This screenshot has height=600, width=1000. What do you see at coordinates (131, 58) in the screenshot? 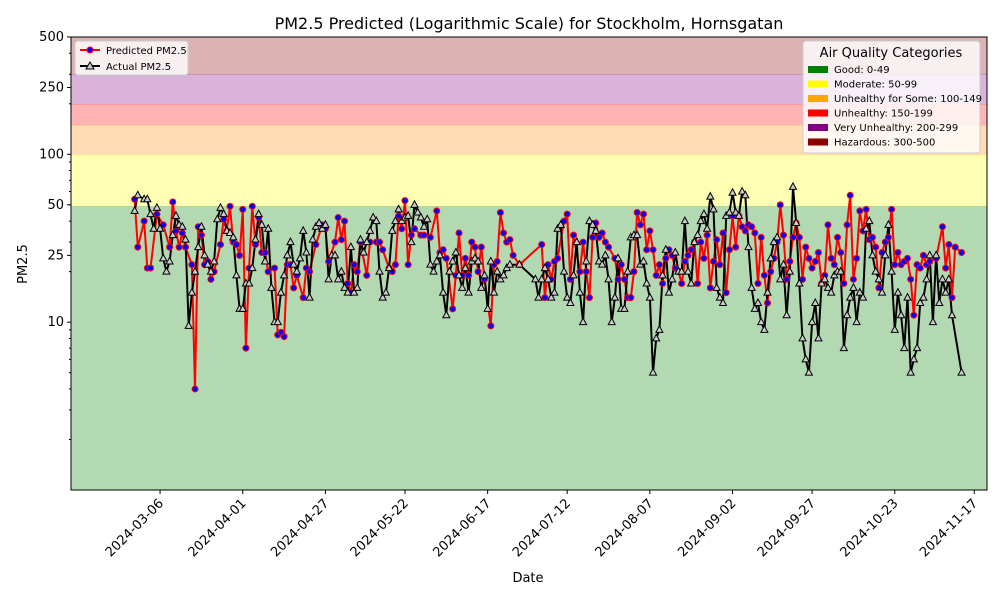
I see `series-legend: Predicted PM2.5 Actual PM2.5` at bounding box center [131, 58].